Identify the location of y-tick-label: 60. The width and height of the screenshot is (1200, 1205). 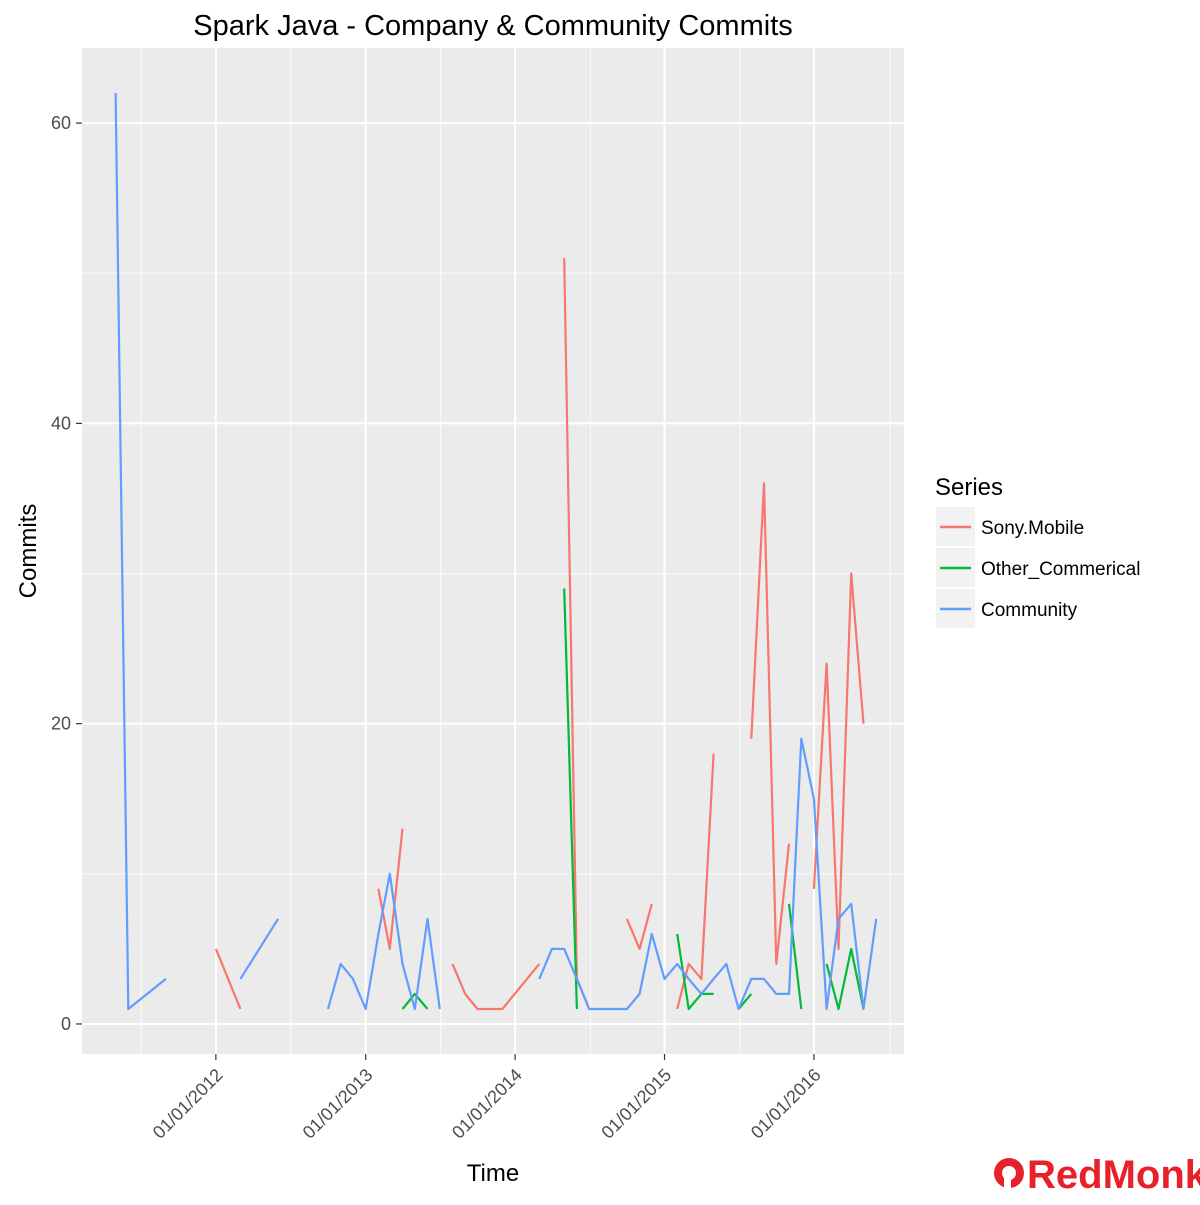
(61, 123).